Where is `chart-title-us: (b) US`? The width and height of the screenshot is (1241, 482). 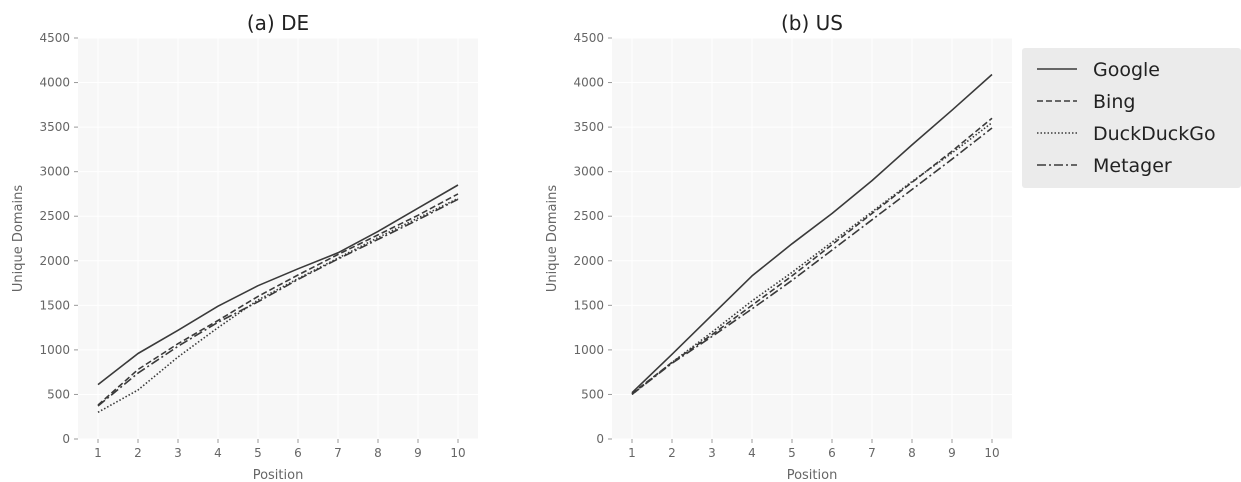 chart-title-us: (b) US is located at coordinates (812, 23).